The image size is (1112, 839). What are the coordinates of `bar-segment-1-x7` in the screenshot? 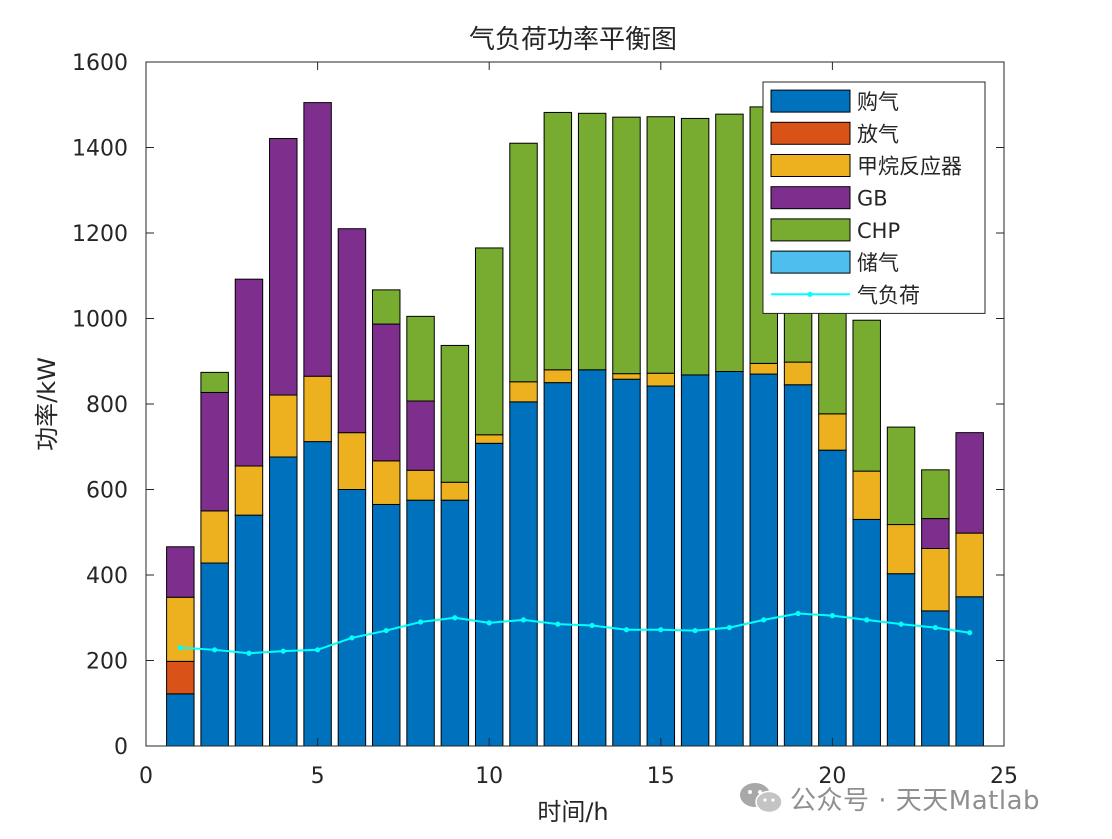 It's located at (386, 625).